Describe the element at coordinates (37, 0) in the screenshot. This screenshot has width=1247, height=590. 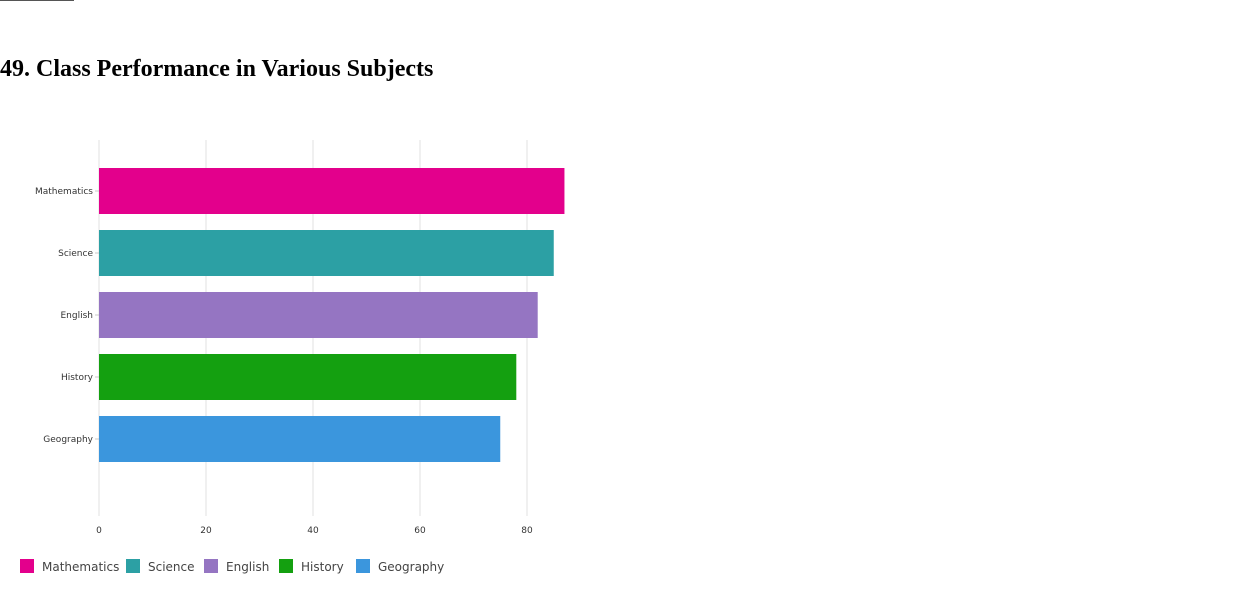
I see `top-divider` at that location.